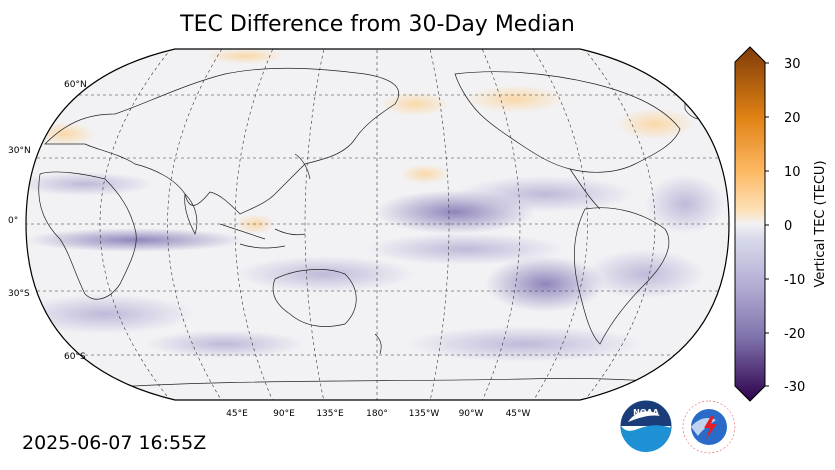  What do you see at coordinates (794, 387) in the screenshot?
I see `cbar-tick-neg30: -30` at bounding box center [794, 387].